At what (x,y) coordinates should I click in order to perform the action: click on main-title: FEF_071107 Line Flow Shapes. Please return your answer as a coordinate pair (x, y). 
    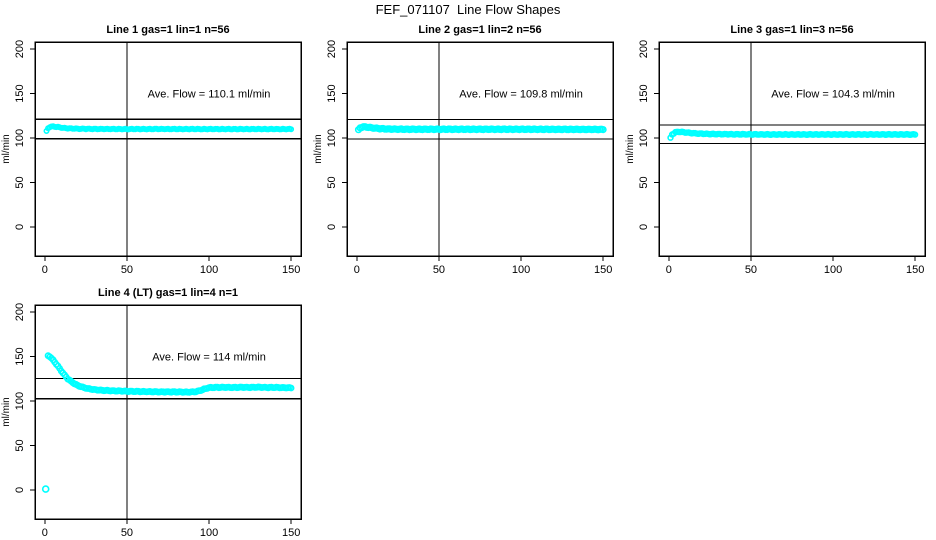
    Looking at the image, I should click on (468, 9).